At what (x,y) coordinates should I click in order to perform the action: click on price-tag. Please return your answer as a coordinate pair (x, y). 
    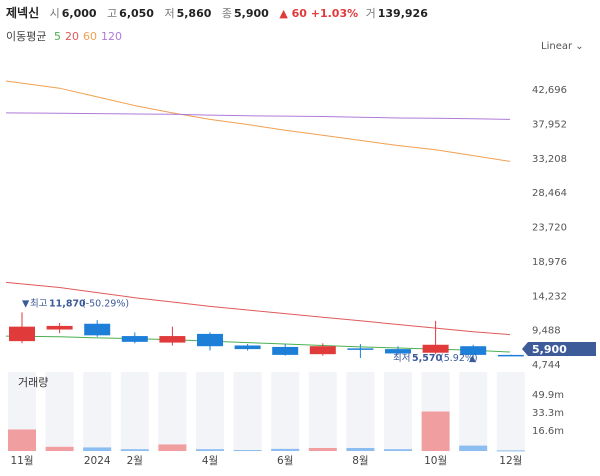
    Looking at the image, I should click on (559, 349).